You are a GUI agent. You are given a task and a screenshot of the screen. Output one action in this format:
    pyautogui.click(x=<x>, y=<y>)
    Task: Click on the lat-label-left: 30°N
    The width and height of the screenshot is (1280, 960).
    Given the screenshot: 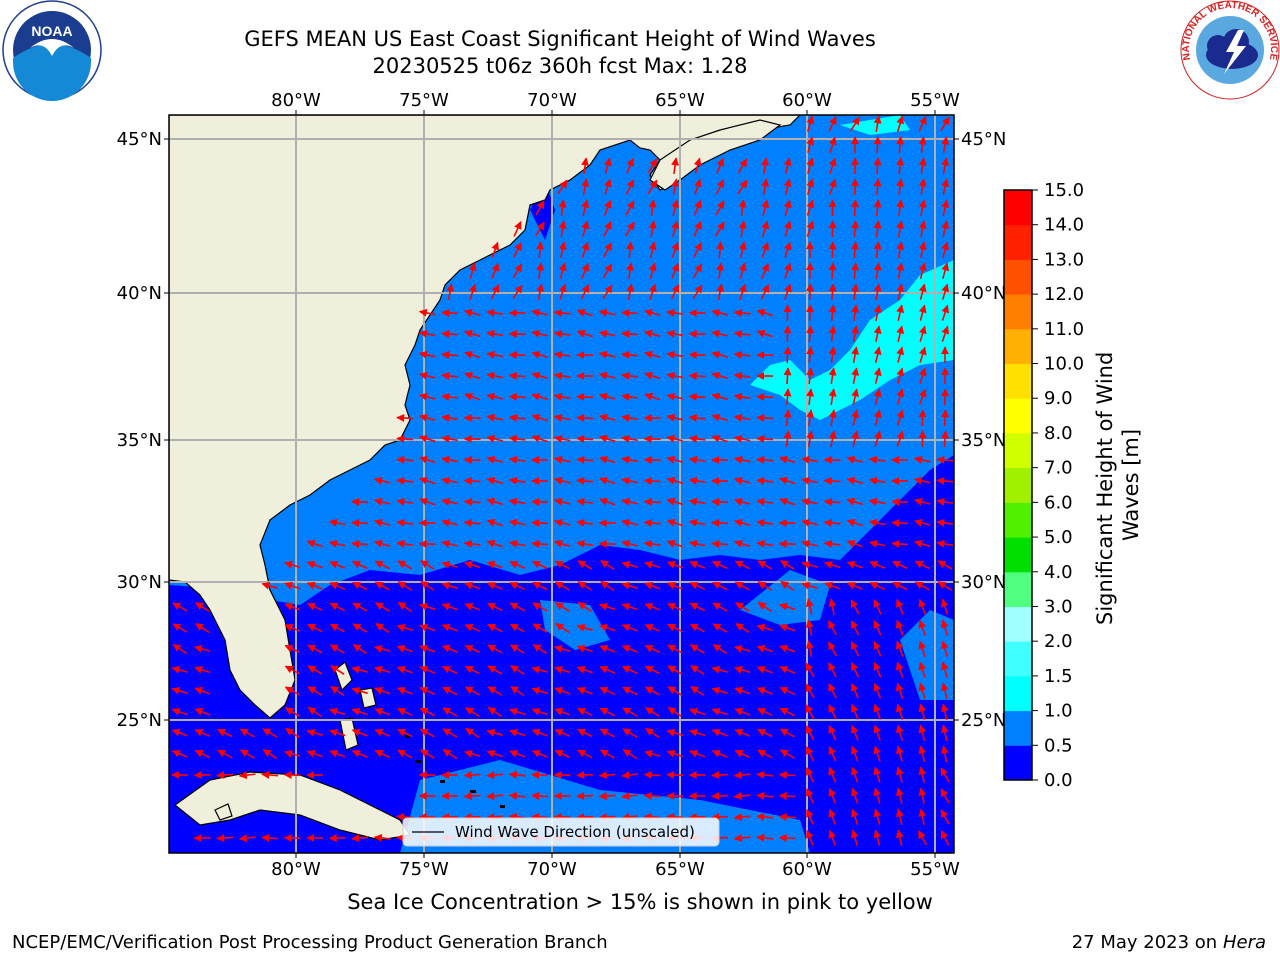 What is the action you would take?
    pyautogui.click(x=139, y=582)
    